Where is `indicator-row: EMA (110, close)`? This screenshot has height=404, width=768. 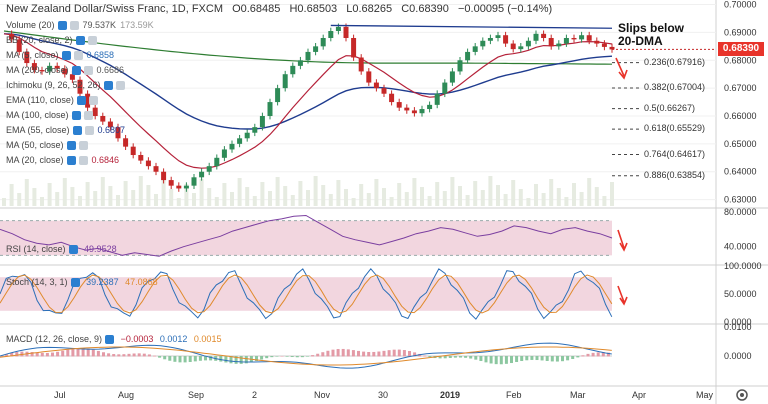
indicator-row: EMA (110, close) is located at coordinates (52, 100).